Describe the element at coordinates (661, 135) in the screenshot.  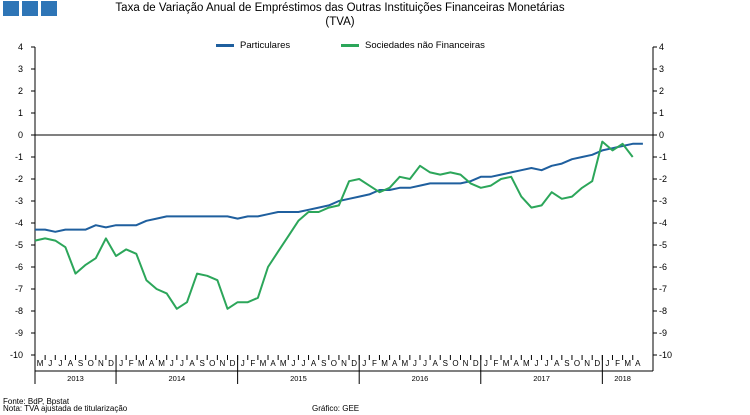
I see `y-tick-label-right: 0` at that location.